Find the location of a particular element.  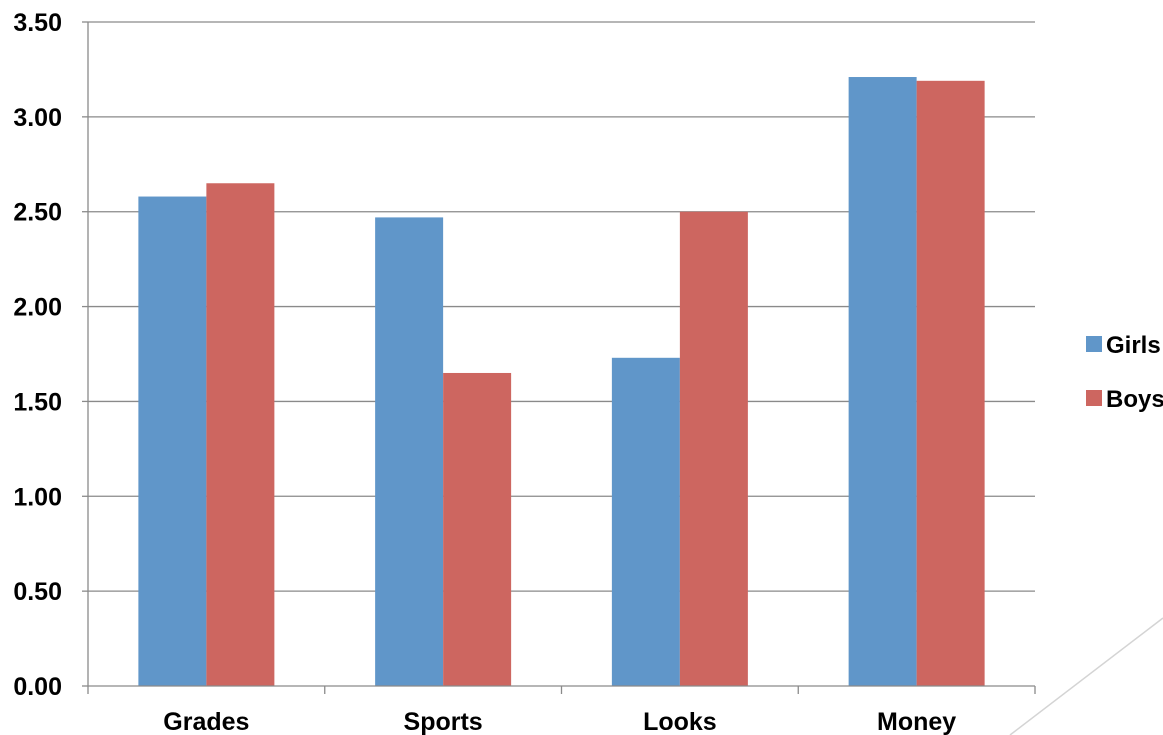

legend: Girls Boys is located at coordinates (1124, 372).